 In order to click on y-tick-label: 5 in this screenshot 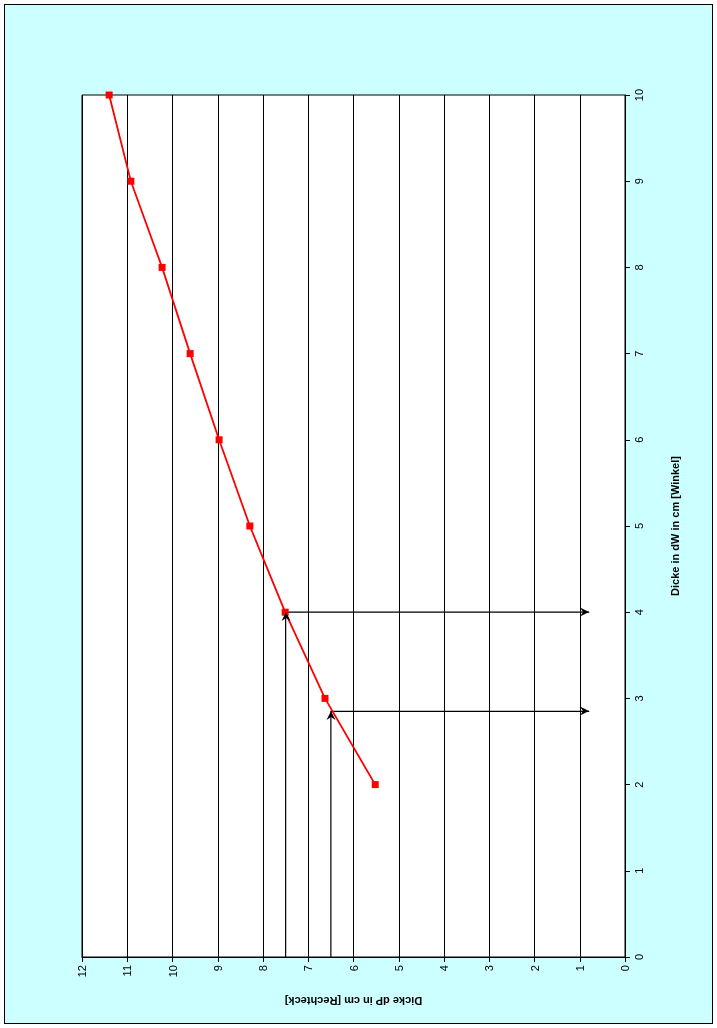, I will do `click(638, 526)`.